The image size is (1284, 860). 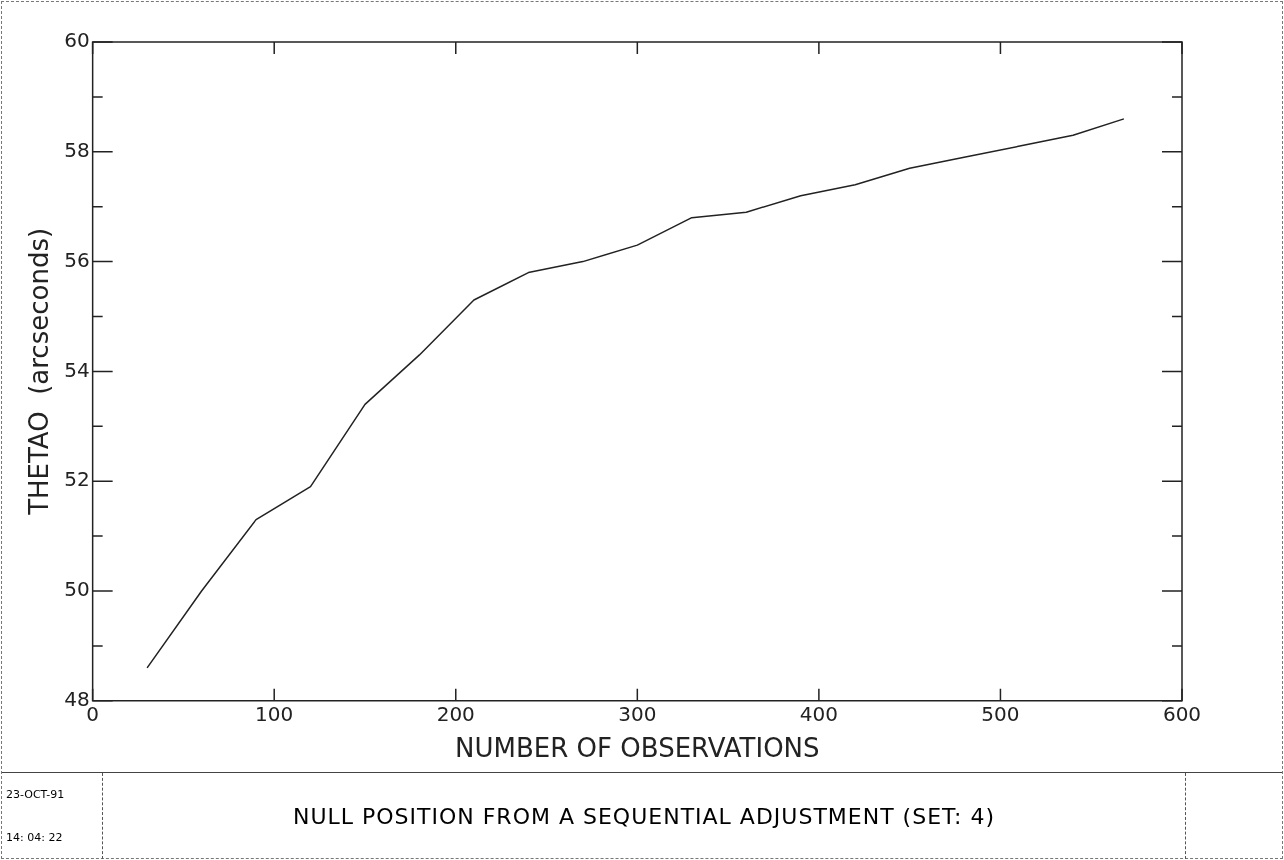 What do you see at coordinates (274, 714) in the screenshot?
I see `x-tick-label: 100` at bounding box center [274, 714].